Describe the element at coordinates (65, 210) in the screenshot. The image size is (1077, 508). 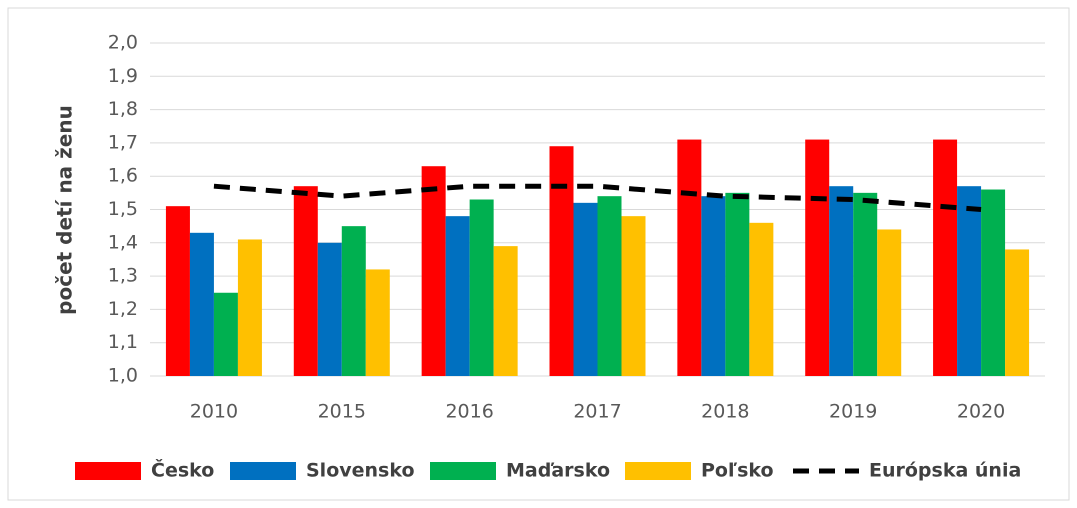
I see `y-axis-title: počet detí na ženu` at that location.